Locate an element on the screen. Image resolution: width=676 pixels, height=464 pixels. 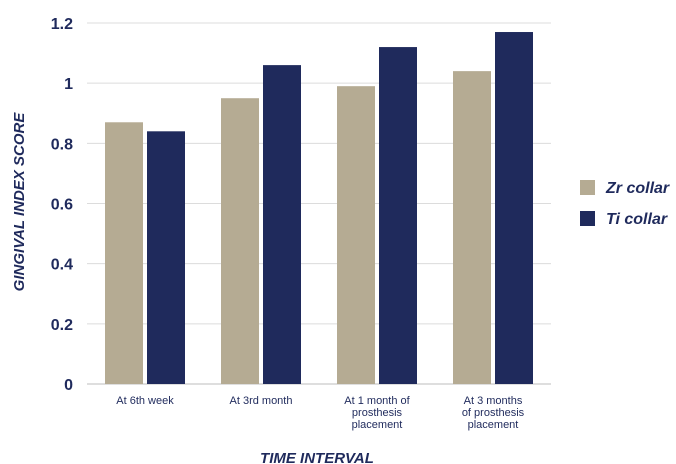
y-tick-labels: 0 0.2 0.4 0.6 0.8 1 1.2 is located at coordinates (62, 205).